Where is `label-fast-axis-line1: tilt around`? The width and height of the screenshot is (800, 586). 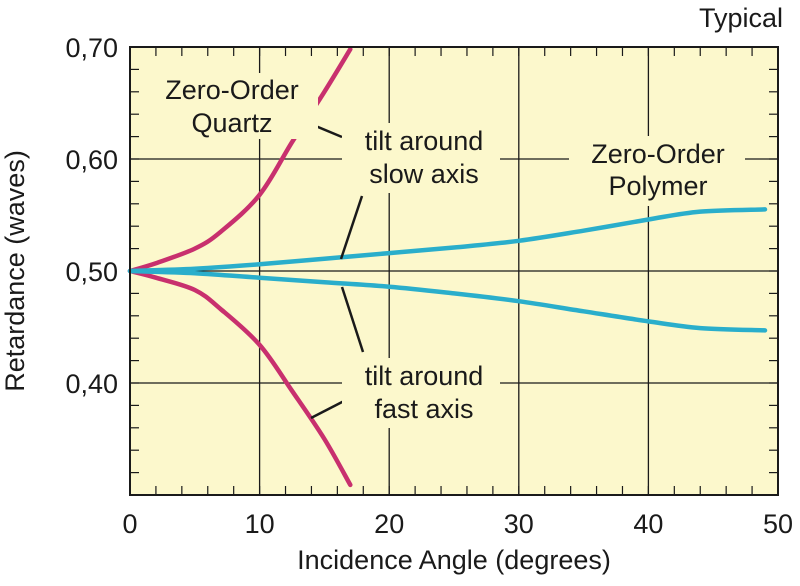
label-fast-axis-line1: tilt around is located at coordinates (424, 376).